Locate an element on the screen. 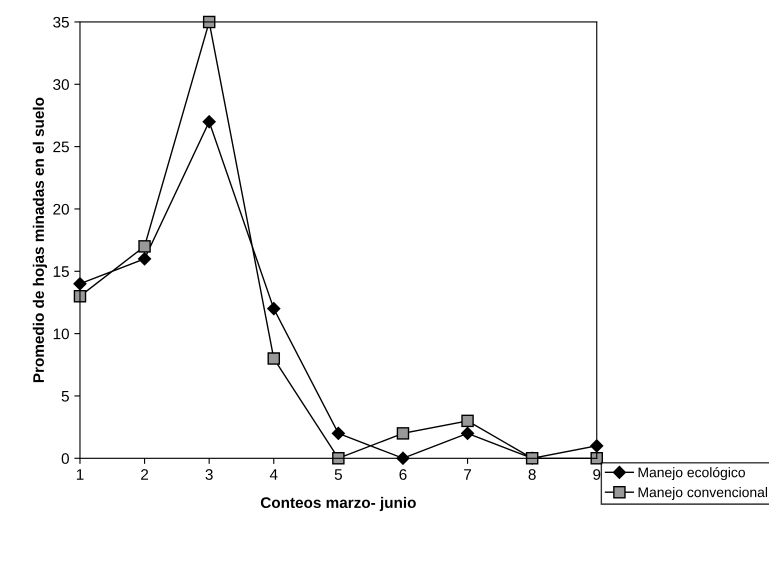 The height and width of the screenshot is (563, 769). x-tick-label: 1 is located at coordinates (80, 474).